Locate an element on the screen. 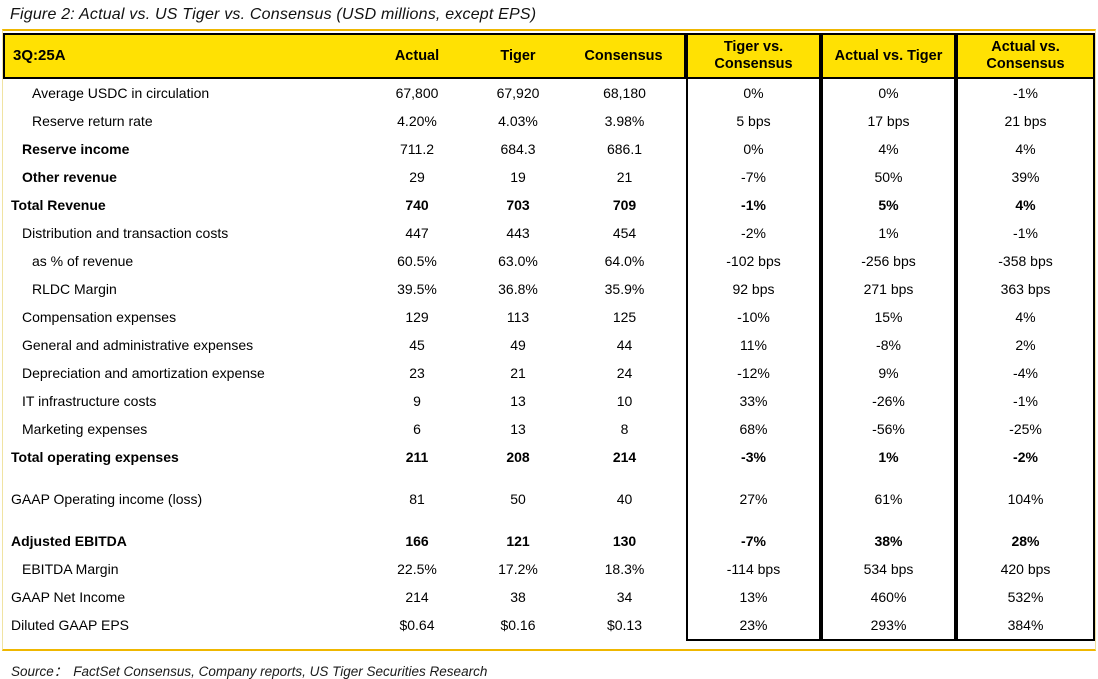  row-label: Total Revenue is located at coordinates (58, 205).